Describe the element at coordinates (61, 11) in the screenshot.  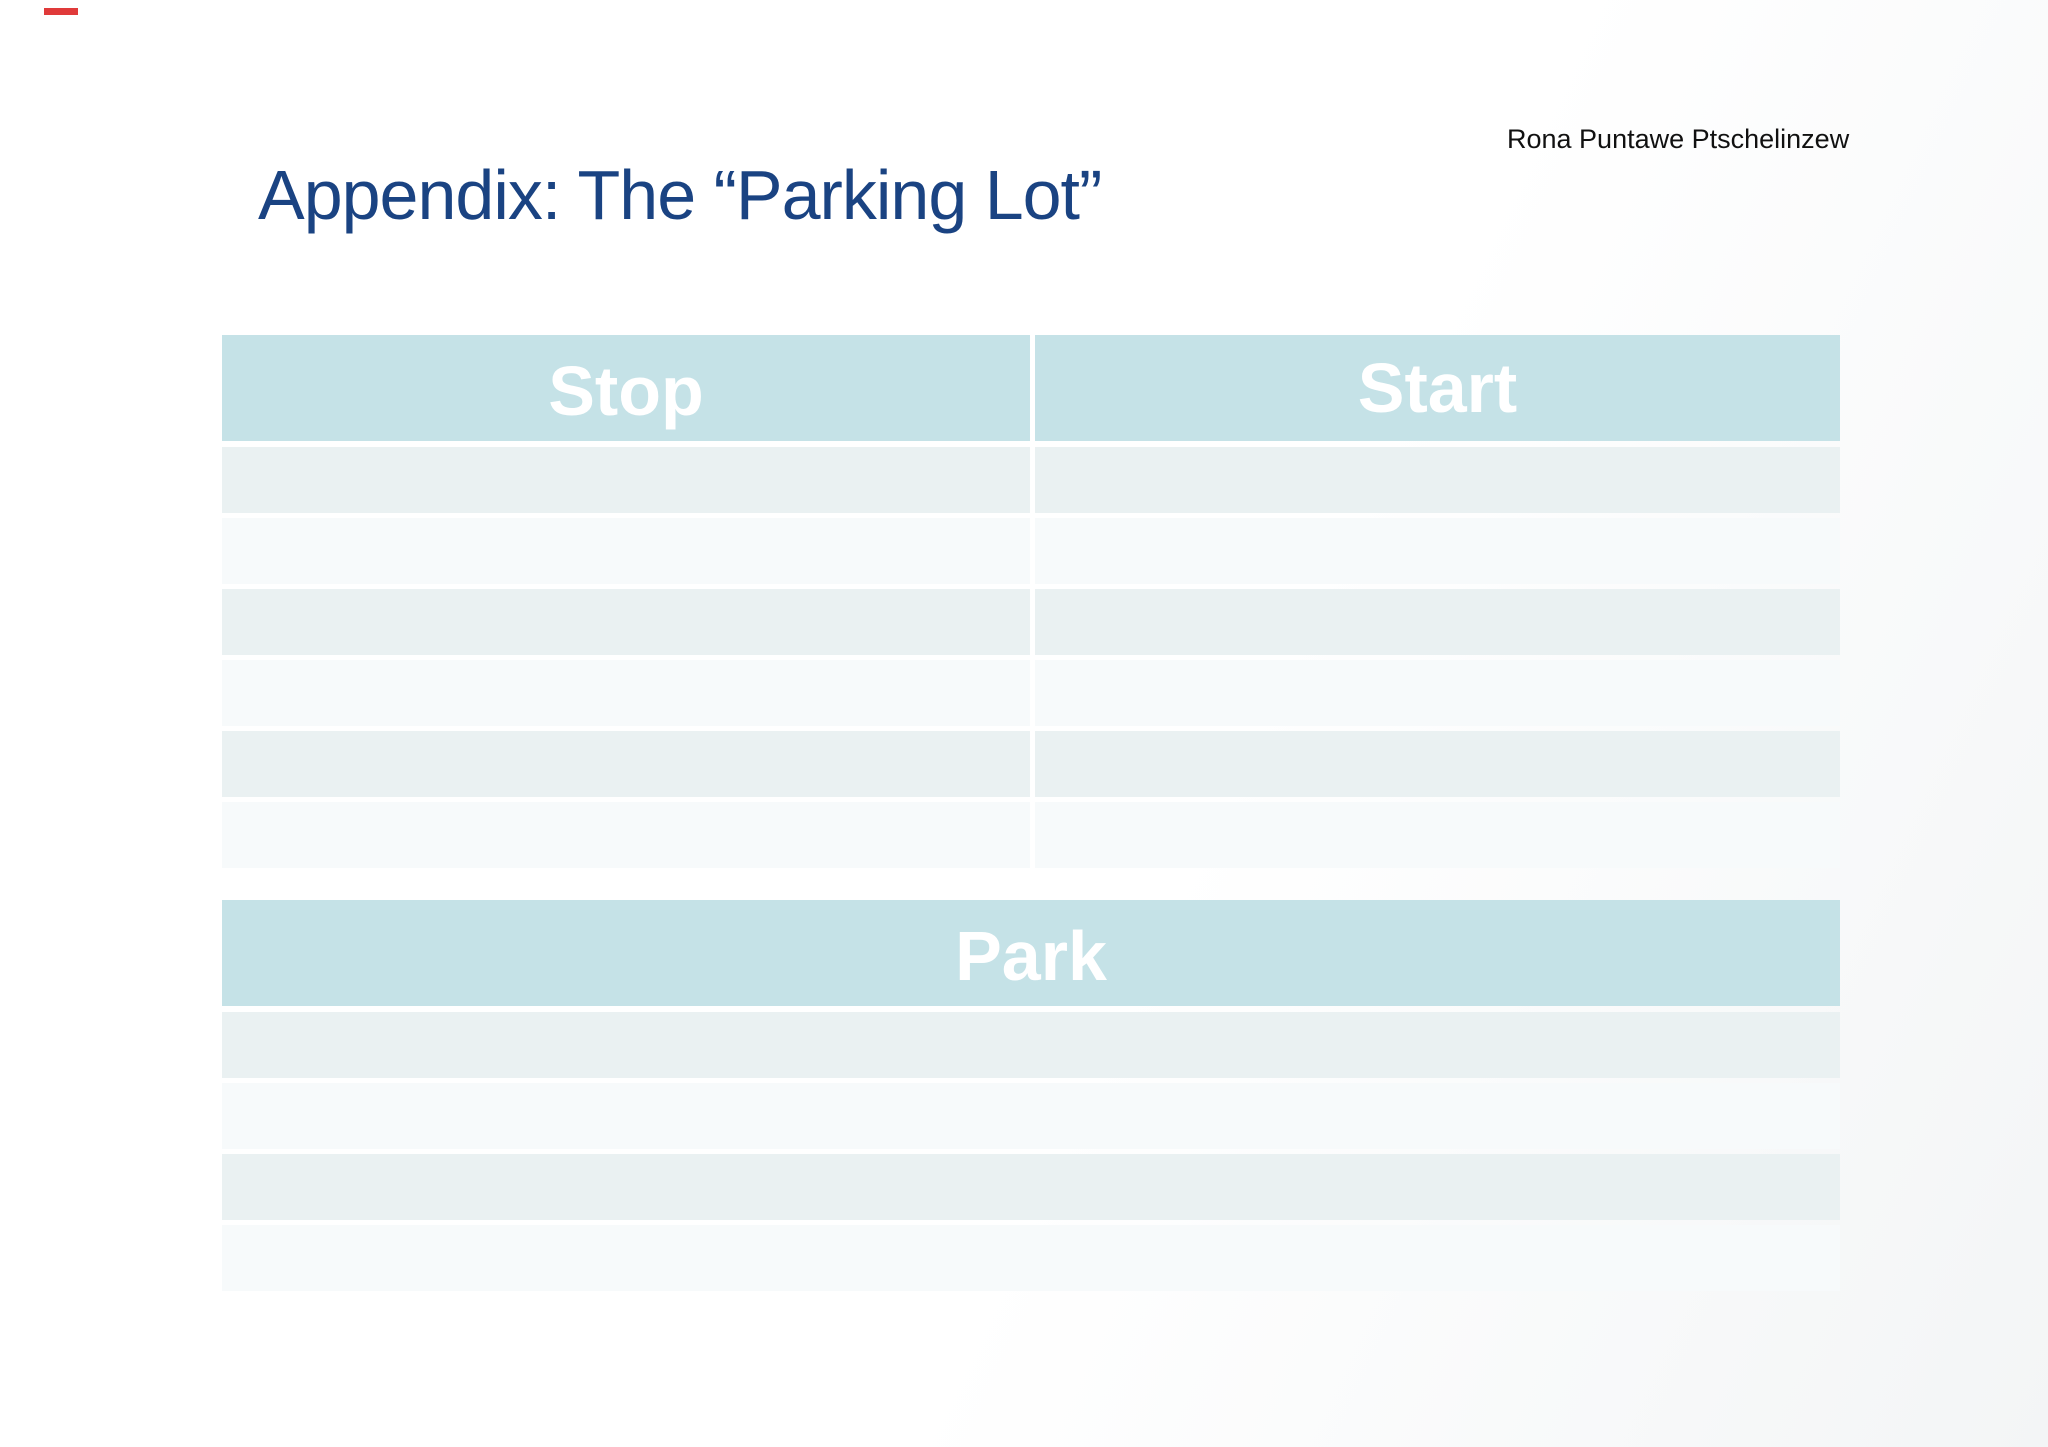
I see `red-dash-mark` at that location.